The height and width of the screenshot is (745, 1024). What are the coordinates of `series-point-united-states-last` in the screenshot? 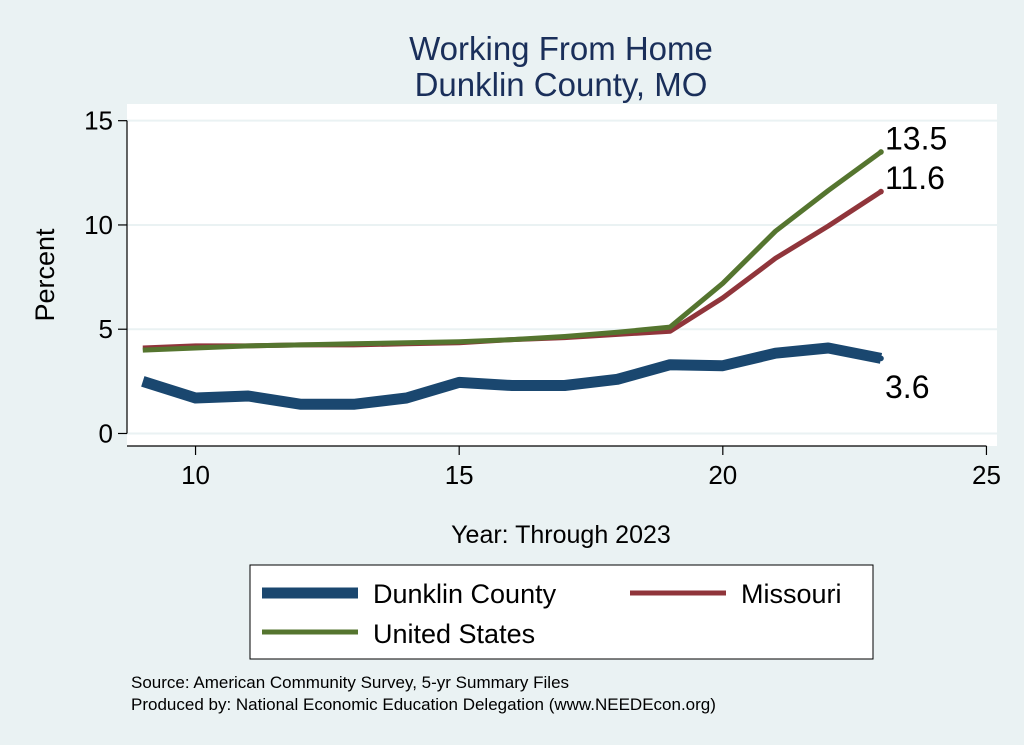 It's located at (881, 152).